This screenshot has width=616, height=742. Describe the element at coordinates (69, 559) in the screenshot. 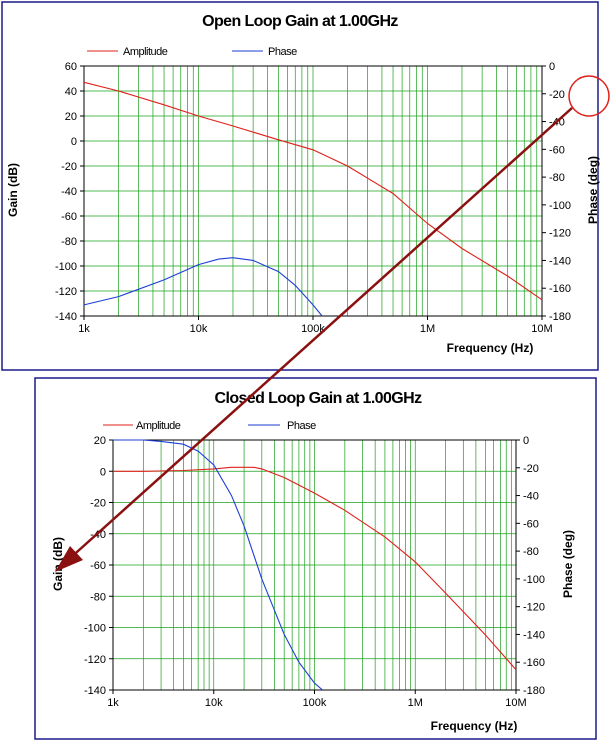

I see `annotation-arrowhead` at that location.